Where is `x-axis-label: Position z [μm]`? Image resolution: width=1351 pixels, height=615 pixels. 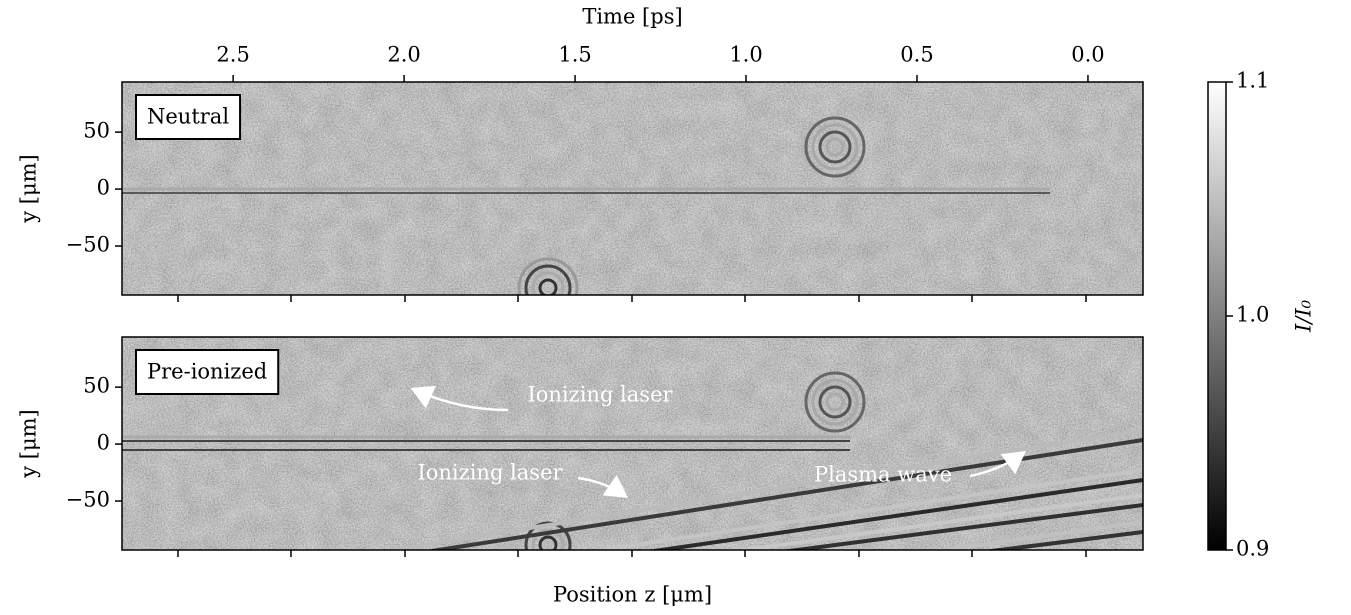
x-axis-label: Position z [μm] is located at coordinates (632, 595).